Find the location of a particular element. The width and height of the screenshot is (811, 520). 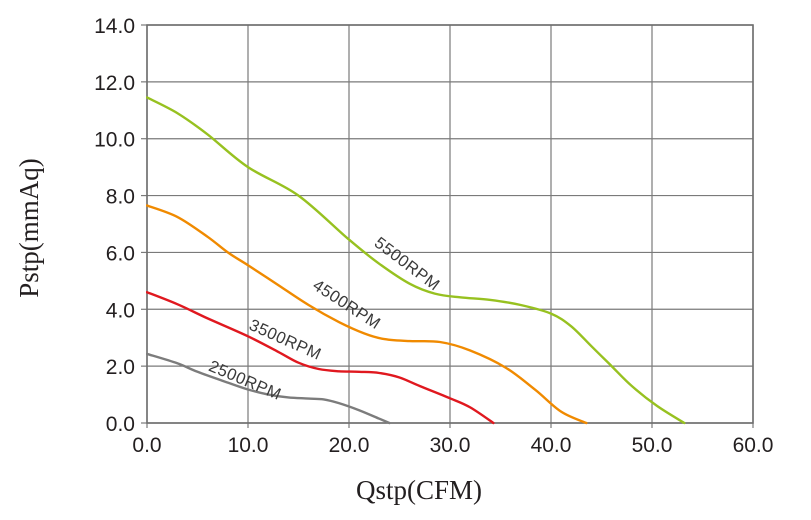

series-curve-3500rpm is located at coordinates (320, 358).